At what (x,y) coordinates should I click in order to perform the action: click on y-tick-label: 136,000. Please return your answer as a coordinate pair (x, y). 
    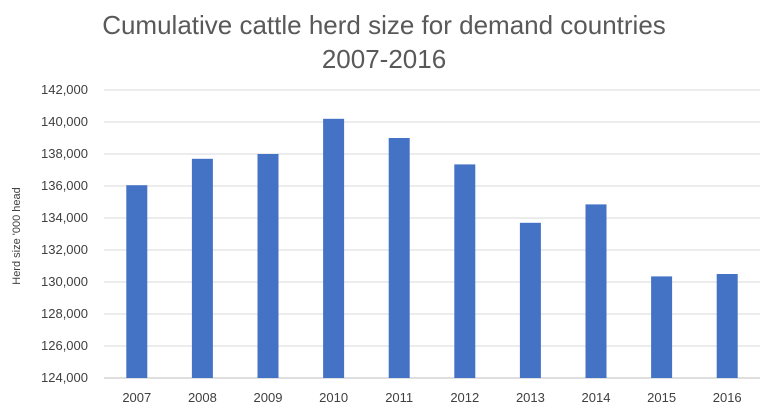
    Looking at the image, I should click on (64, 185).